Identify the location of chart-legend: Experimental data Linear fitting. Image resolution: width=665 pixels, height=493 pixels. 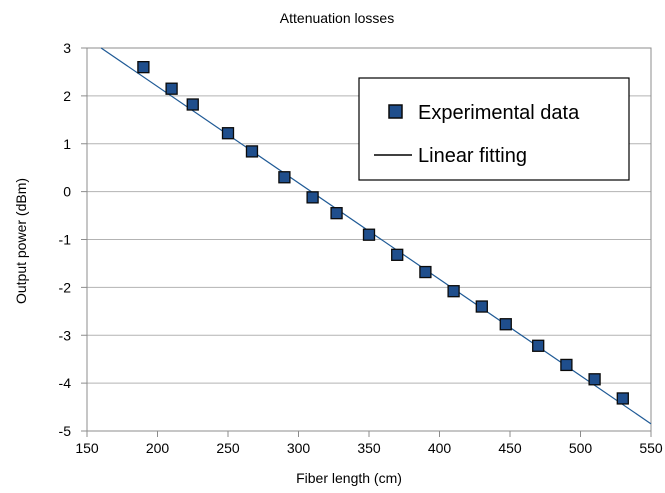
(494, 129).